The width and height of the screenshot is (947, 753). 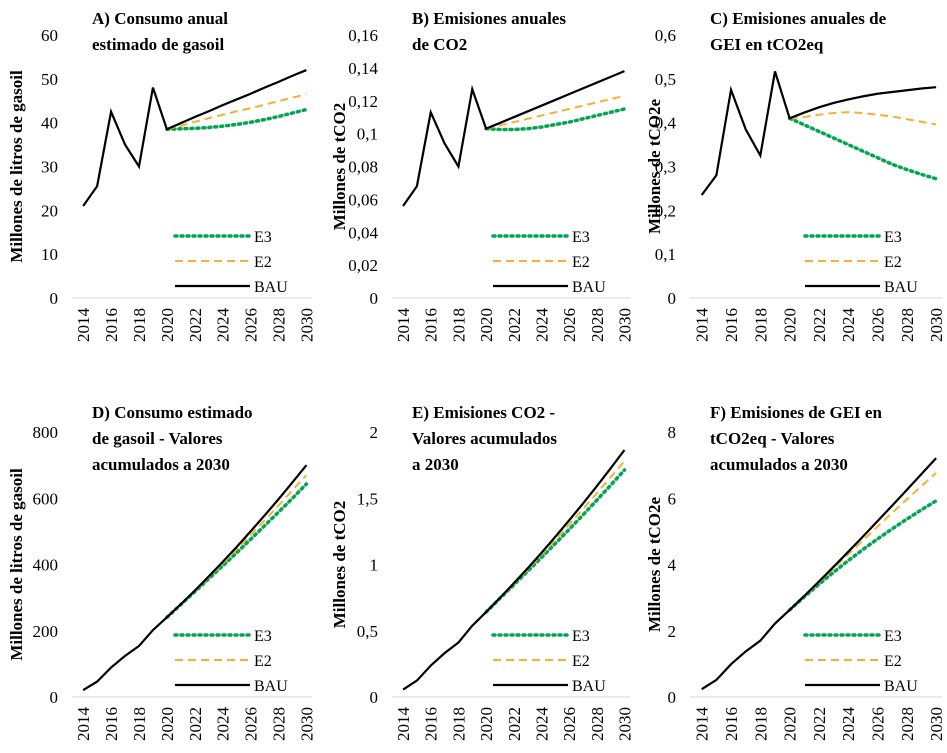 I want to click on y-tick-label: 0,3, so click(x=665, y=167).